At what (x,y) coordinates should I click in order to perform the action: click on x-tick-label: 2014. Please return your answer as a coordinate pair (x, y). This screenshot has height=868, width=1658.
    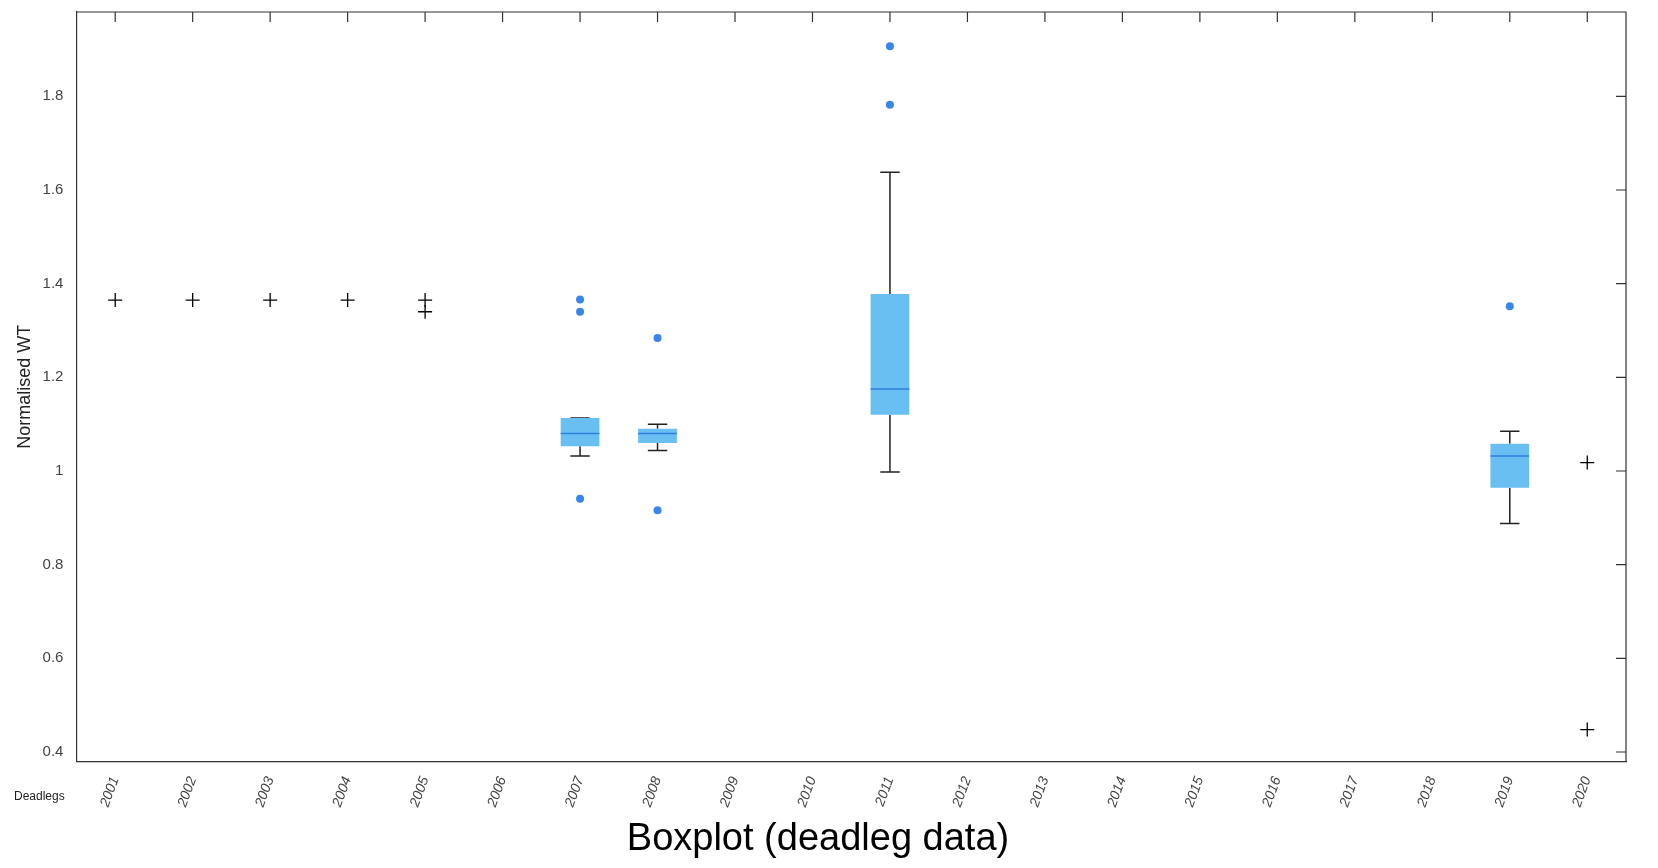
    Looking at the image, I should click on (1115, 791).